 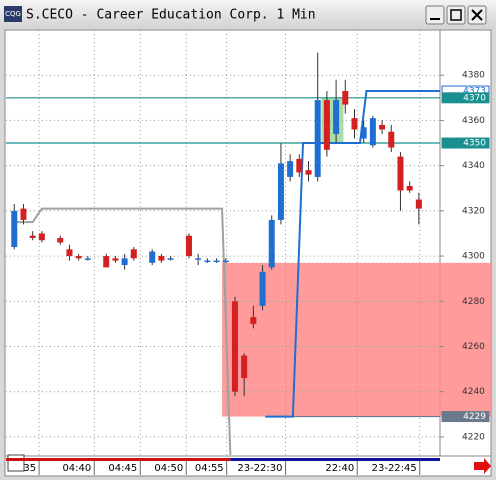 I want to click on y-tick-label: 4360, so click(x=473, y=121).